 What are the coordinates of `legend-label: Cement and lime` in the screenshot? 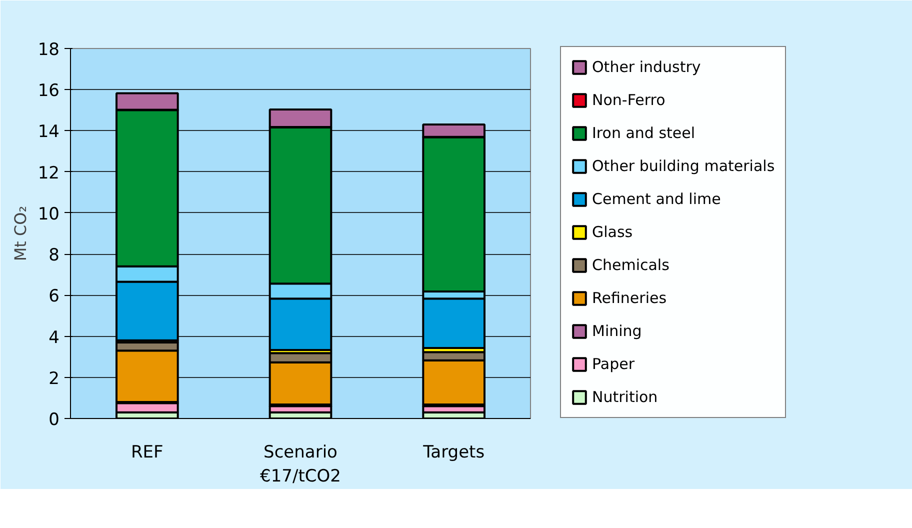 It's located at (656, 199).